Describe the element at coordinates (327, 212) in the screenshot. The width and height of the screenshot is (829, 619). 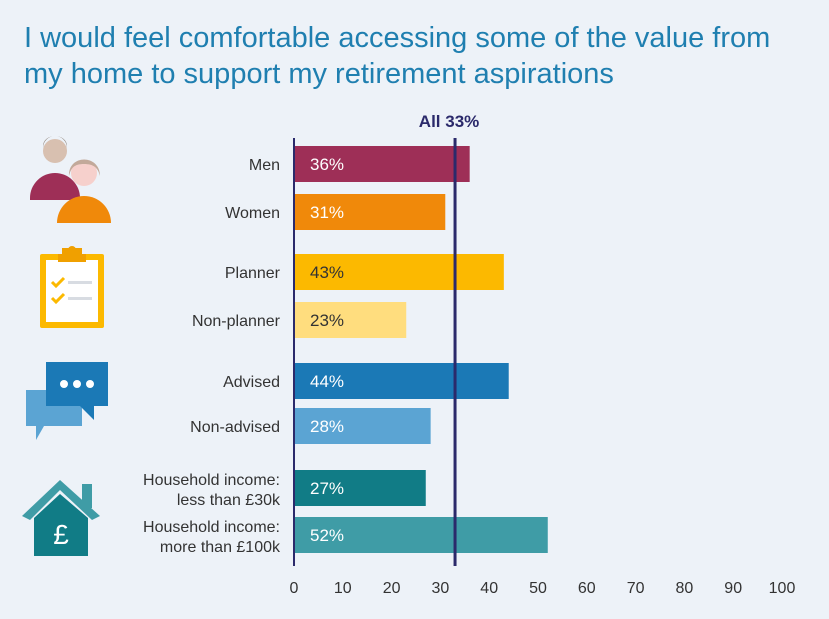
I see `data-label: 31%` at that location.